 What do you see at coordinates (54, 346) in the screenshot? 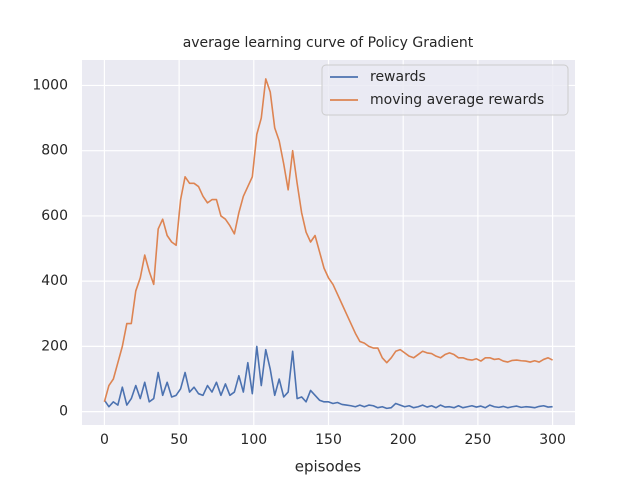
I see `y-tick-label: 200` at bounding box center [54, 346].